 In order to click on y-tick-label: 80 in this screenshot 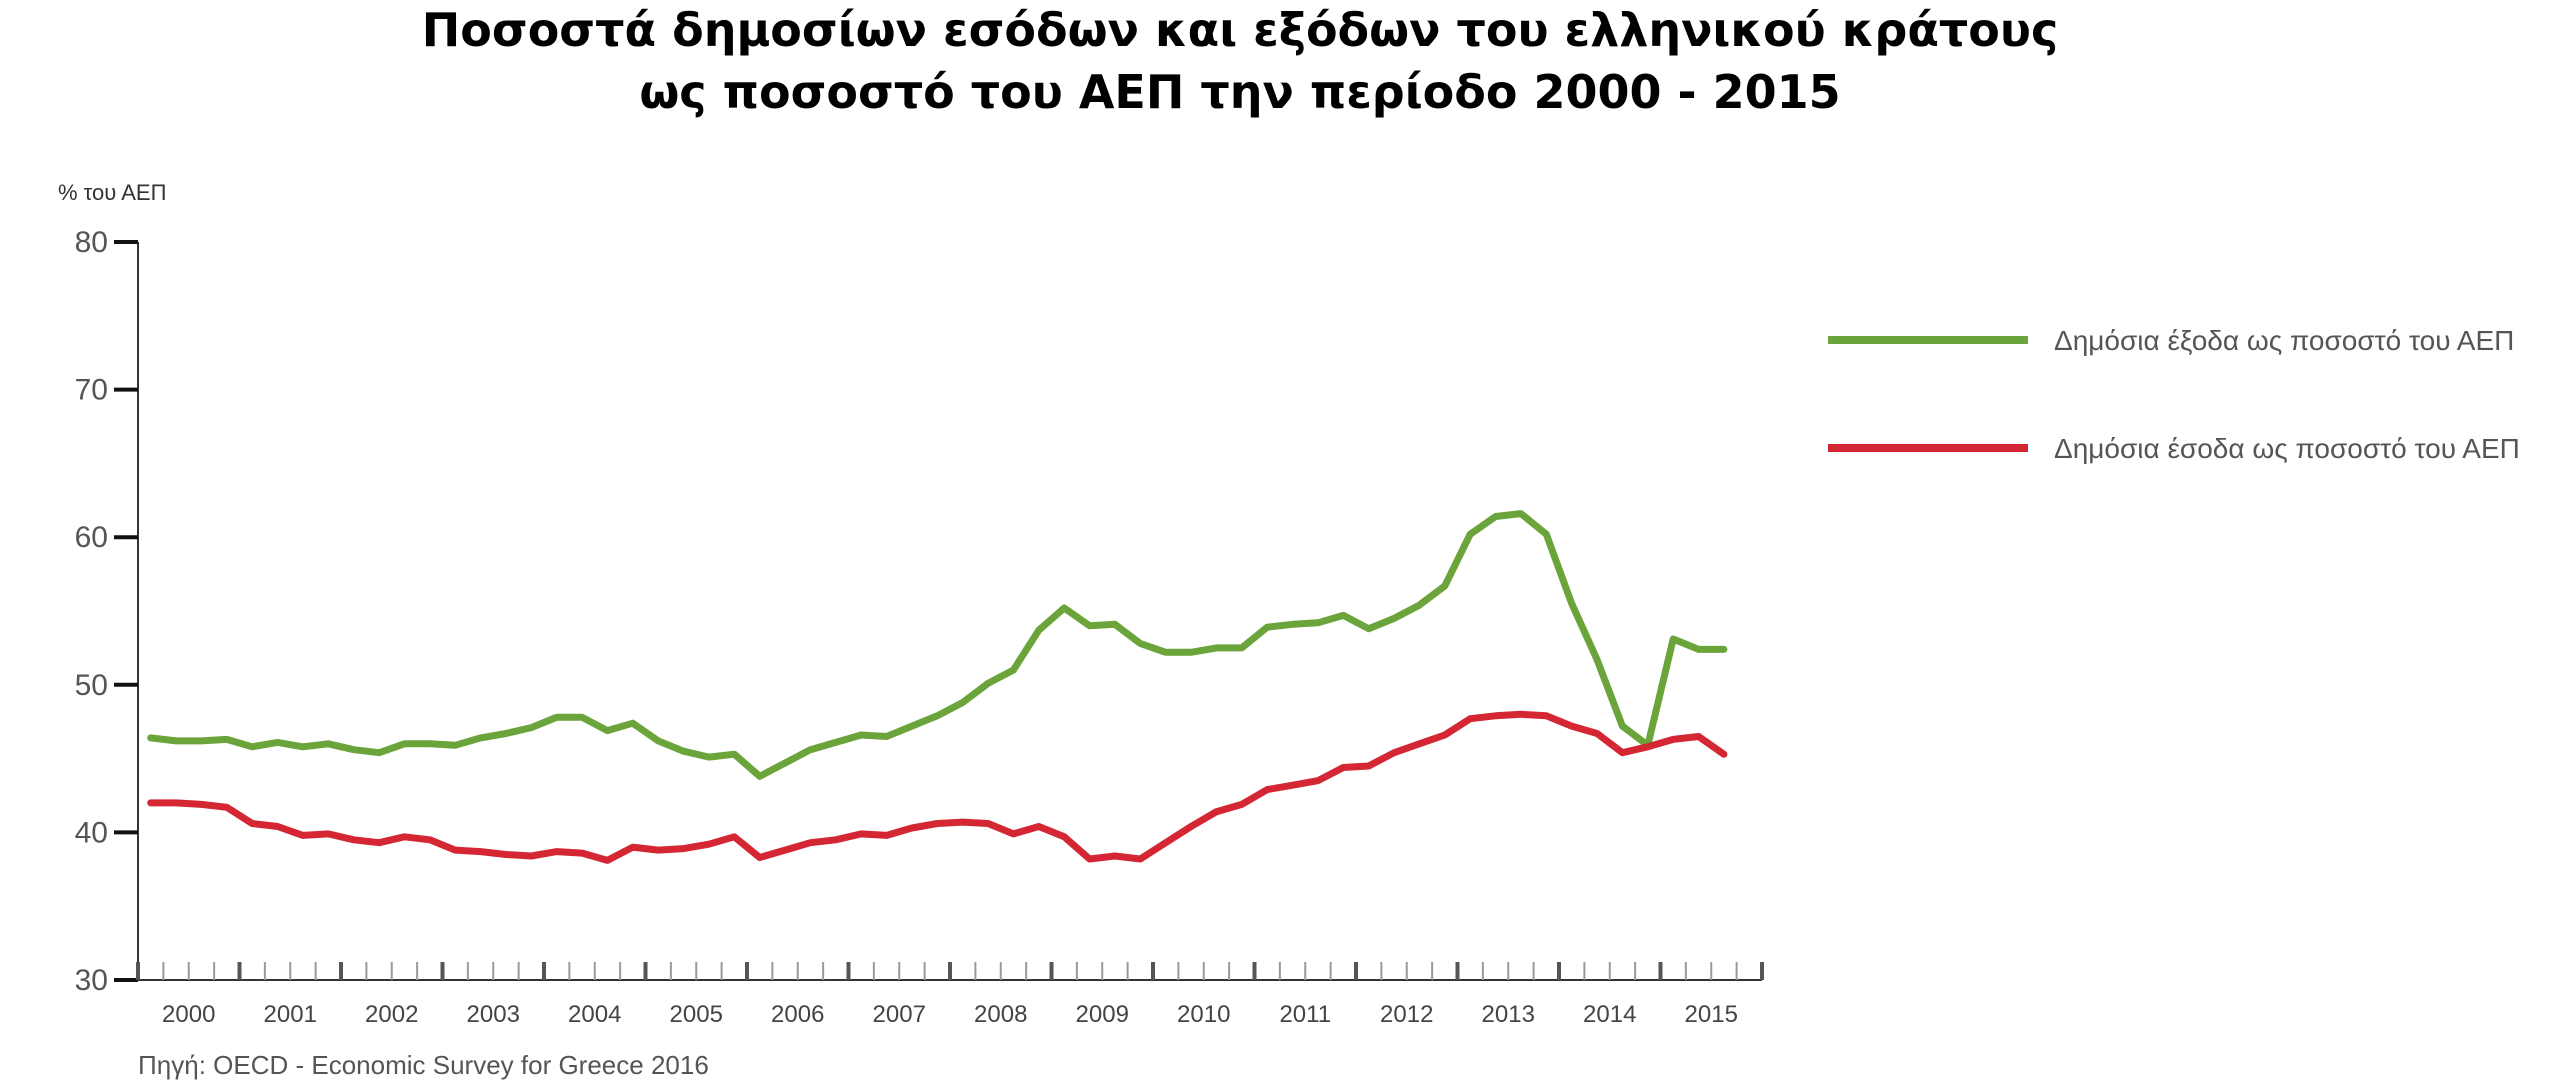, I will do `click(91, 242)`.